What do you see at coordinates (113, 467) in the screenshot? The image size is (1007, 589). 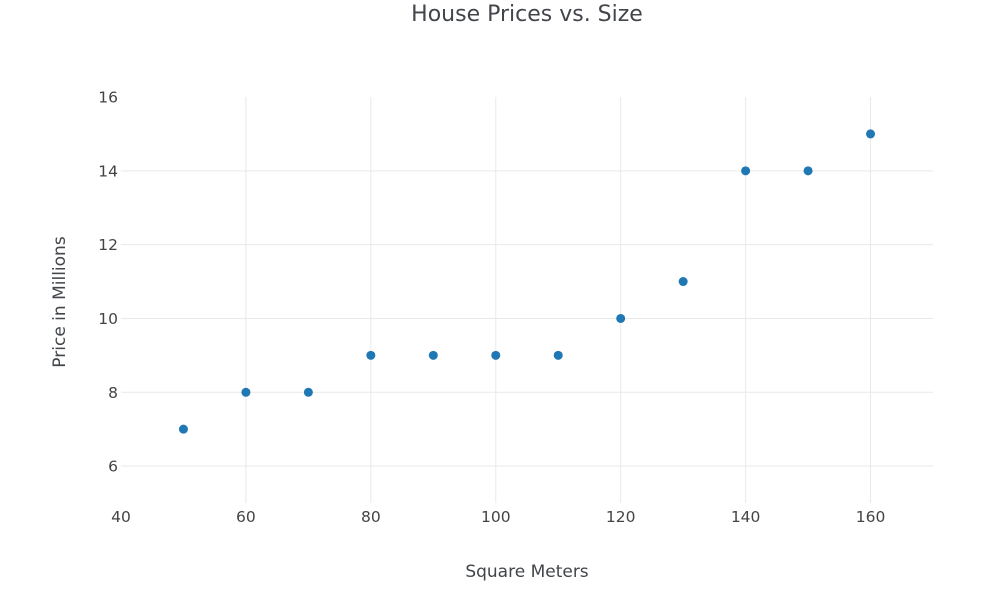 I see `y-tick-label: 6` at bounding box center [113, 467].